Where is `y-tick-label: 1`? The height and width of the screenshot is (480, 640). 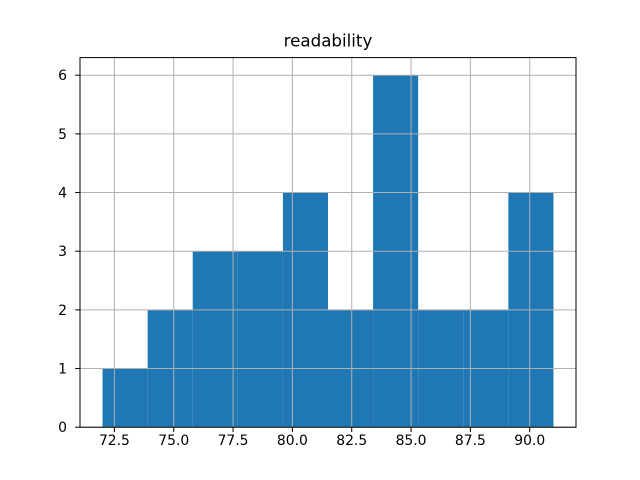 y-tick-label: 1 is located at coordinates (62, 369).